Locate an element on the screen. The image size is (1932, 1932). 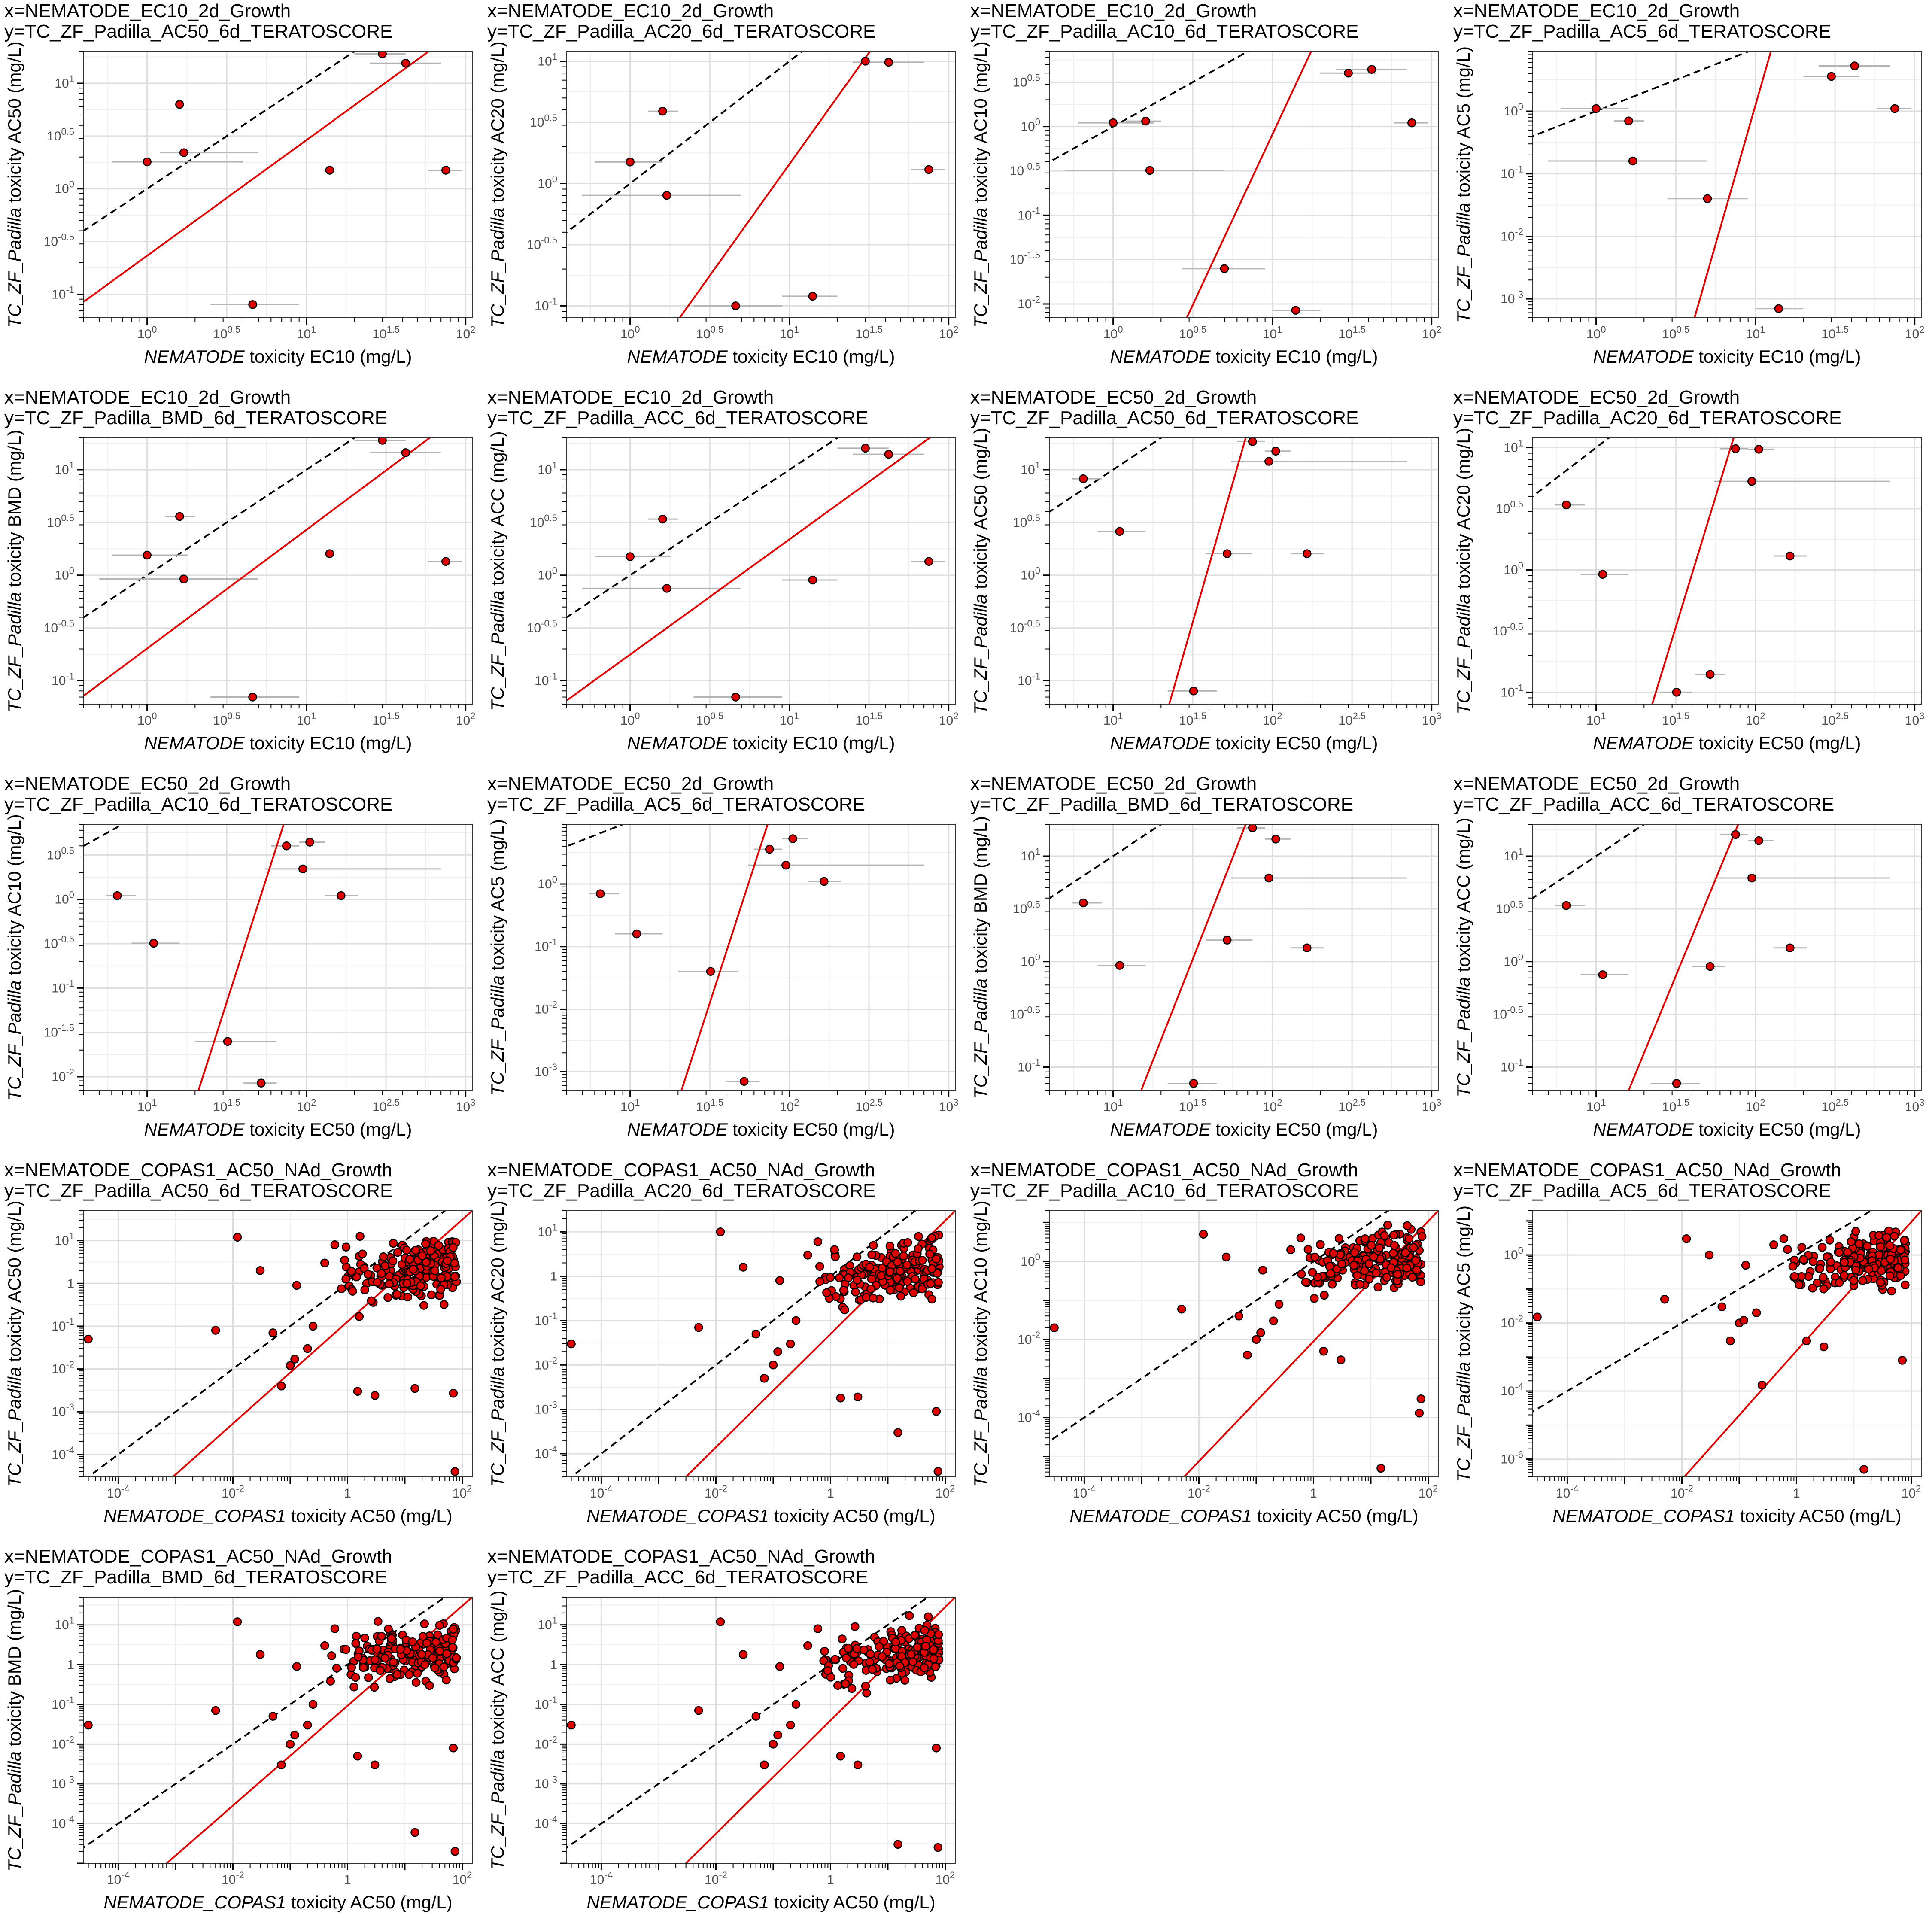
x-axis-label: NEMATODE_COPAS1 toxicity AC50 (mg/L) is located at coordinates (278, 1902).